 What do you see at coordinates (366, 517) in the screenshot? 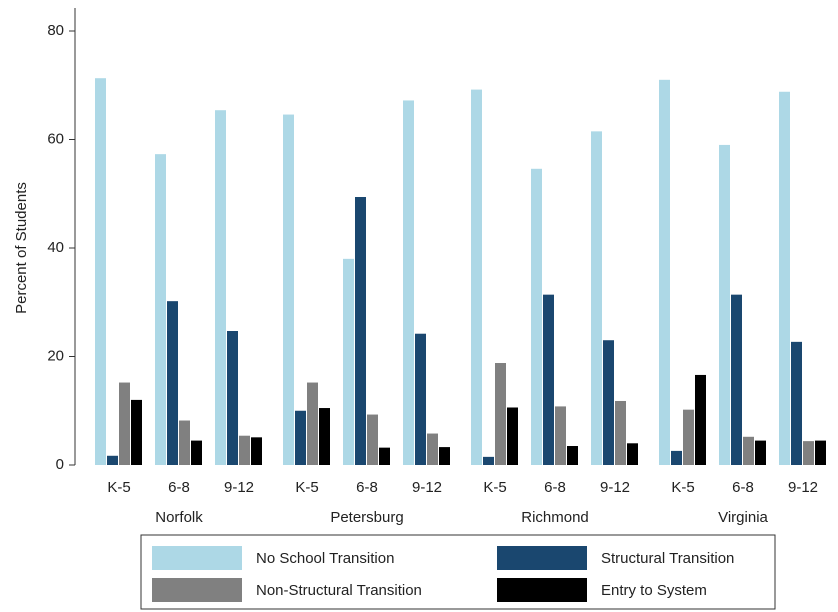
I see `group-label: Petersburg` at bounding box center [366, 517].